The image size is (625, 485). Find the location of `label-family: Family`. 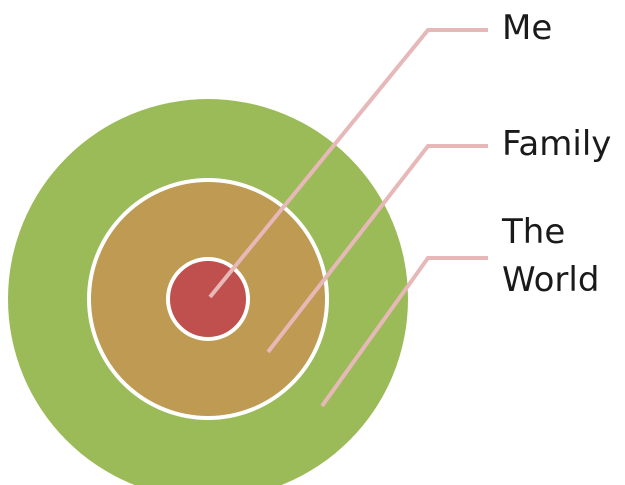

label-family: Family is located at coordinates (557, 144).